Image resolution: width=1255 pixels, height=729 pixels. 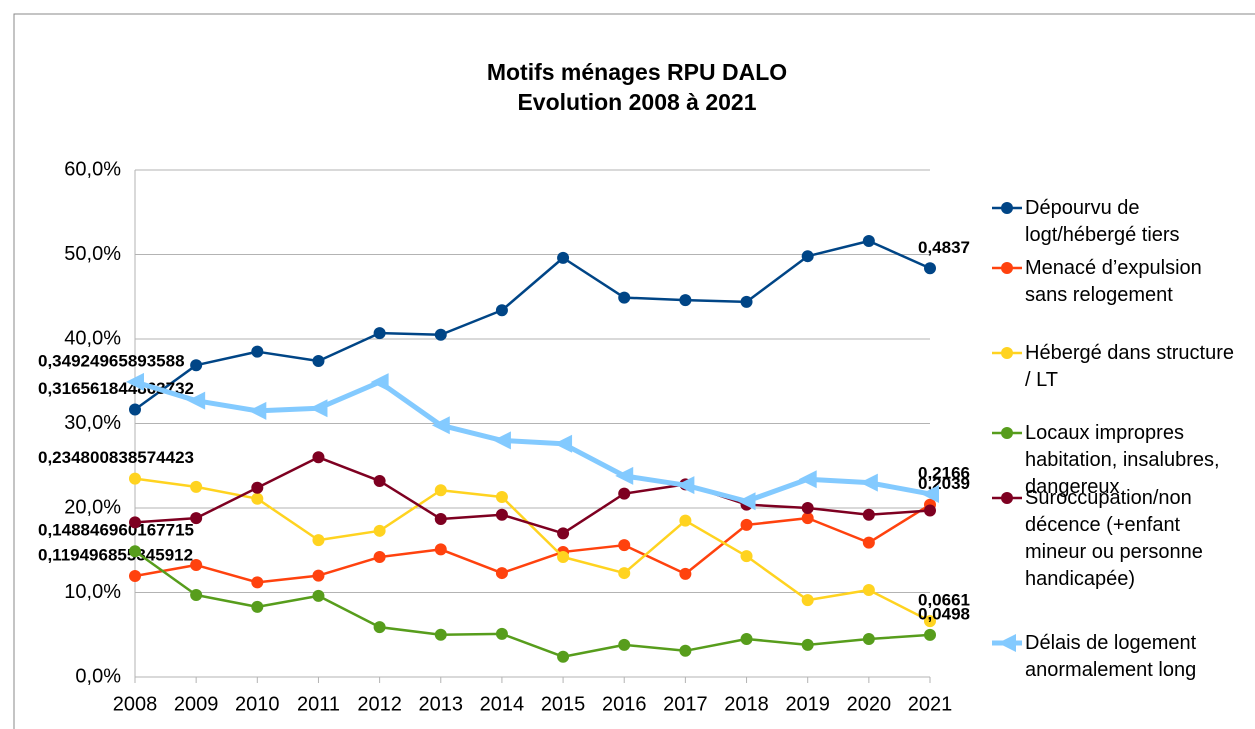 What do you see at coordinates (115, 555) in the screenshot?
I see `data-label: 0,119496855345912` at bounding box center [115, 555].